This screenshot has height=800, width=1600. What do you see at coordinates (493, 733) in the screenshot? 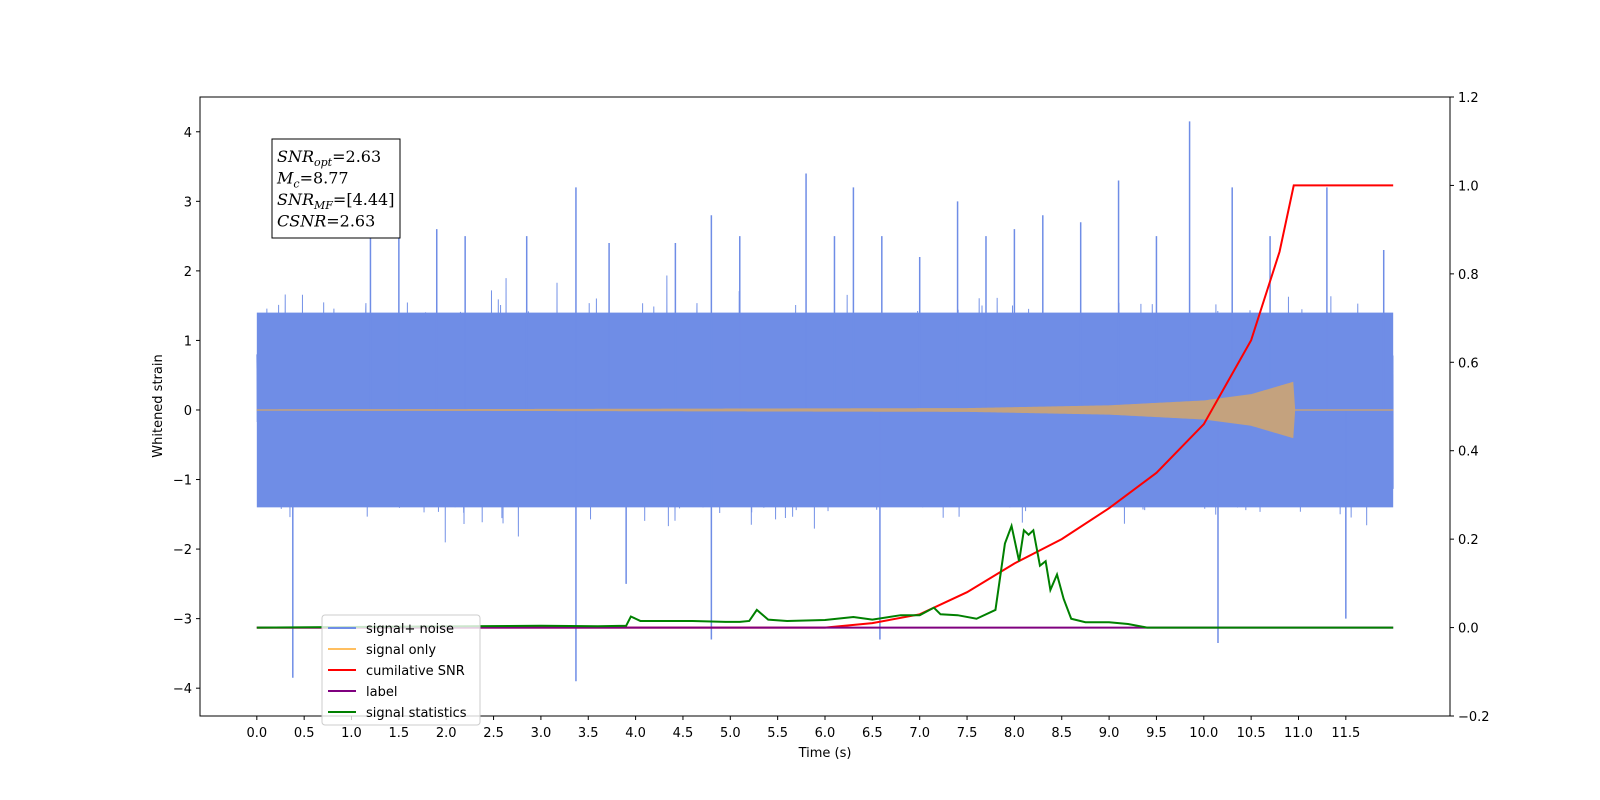
I see `x-tick-label: 2.5` at bounding box center [493, 733].